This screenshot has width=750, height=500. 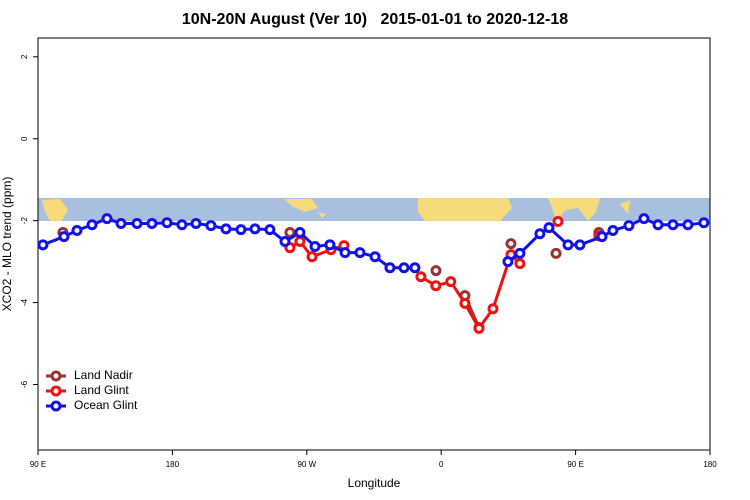 What do you see at coordinates (374, 483) in the screenshot?
I see `x-axis-label: Longitude` at bounding box center [374, 483].